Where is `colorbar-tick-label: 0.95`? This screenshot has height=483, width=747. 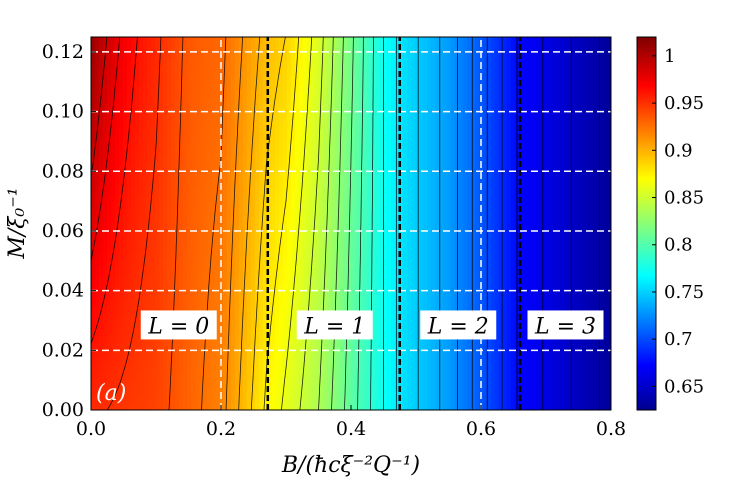 colorbar-tick-label: 0.95 is located at coordinates (684, 103).